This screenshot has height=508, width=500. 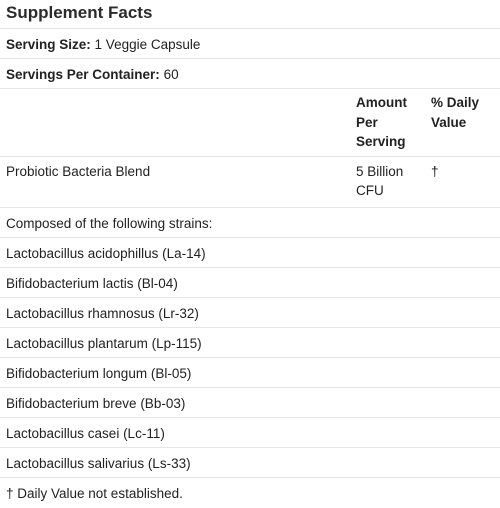 What do you see at coordinates (250, 373) in the screenshot?
I see `strain-row: Bifidobacterium longum (Bl-05)` at bounding box center [250, 373].